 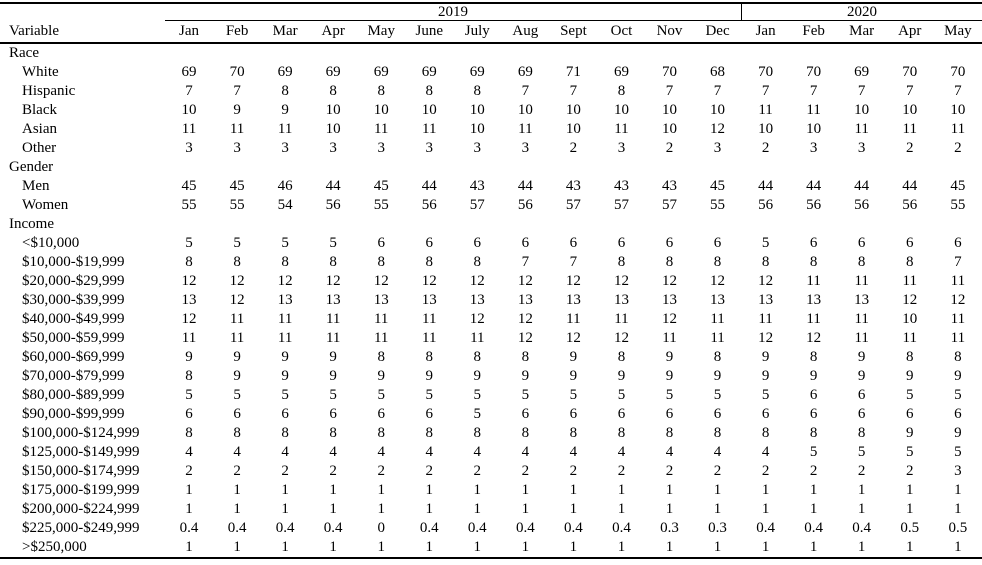 What do you see at coordinates (49, 91) in the screenshot?
I see `row-label: Hispanic` at bounding box center [49, 91].